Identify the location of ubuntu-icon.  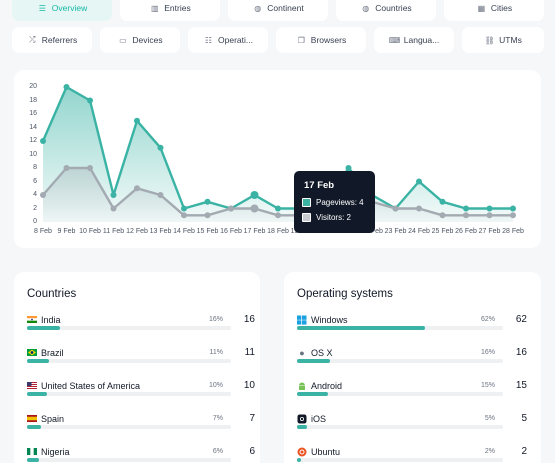
(302, 452).